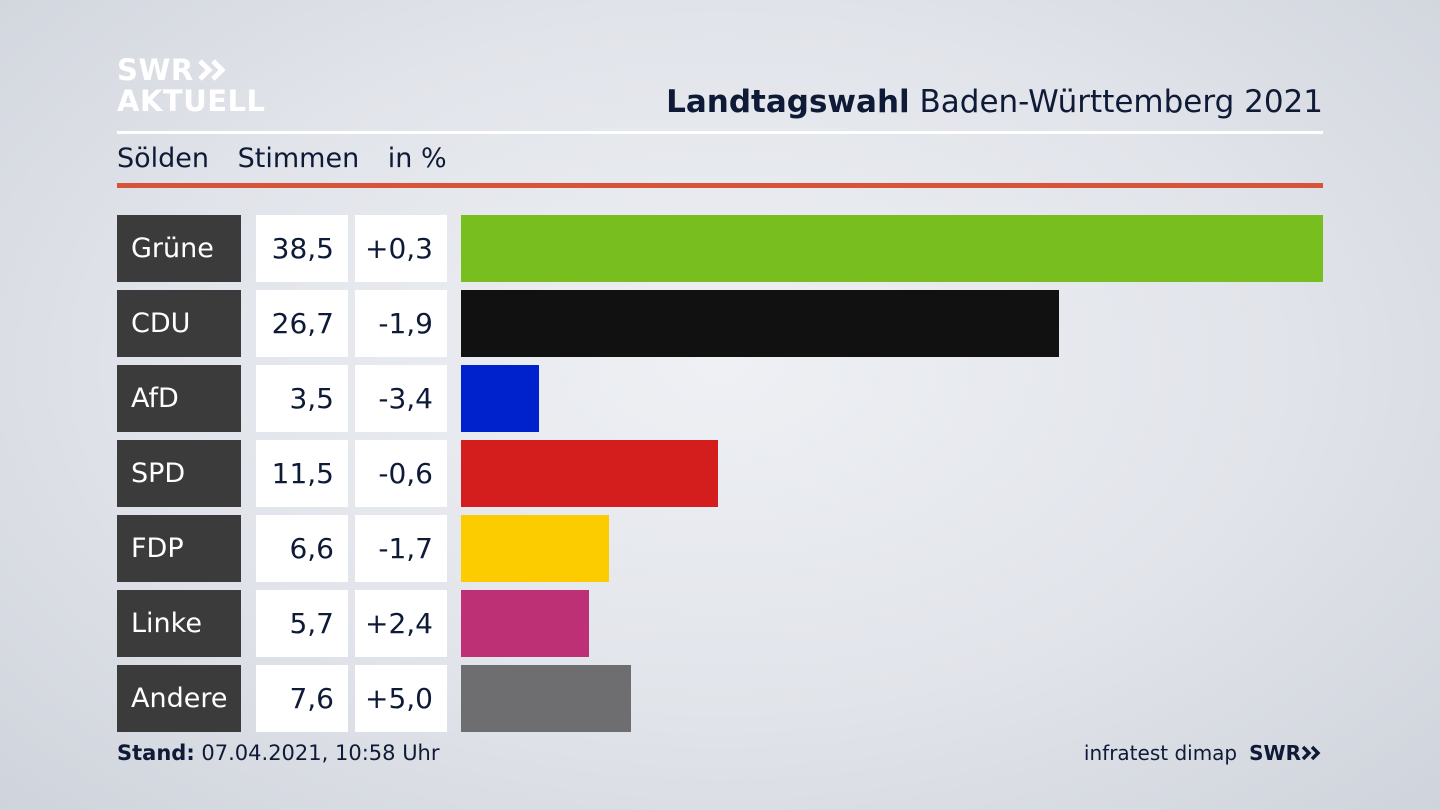 Image resolution: width=1440 pixels, height=810 pixels. I want to click on vote-share-value: 5,7, so click(302, 623).